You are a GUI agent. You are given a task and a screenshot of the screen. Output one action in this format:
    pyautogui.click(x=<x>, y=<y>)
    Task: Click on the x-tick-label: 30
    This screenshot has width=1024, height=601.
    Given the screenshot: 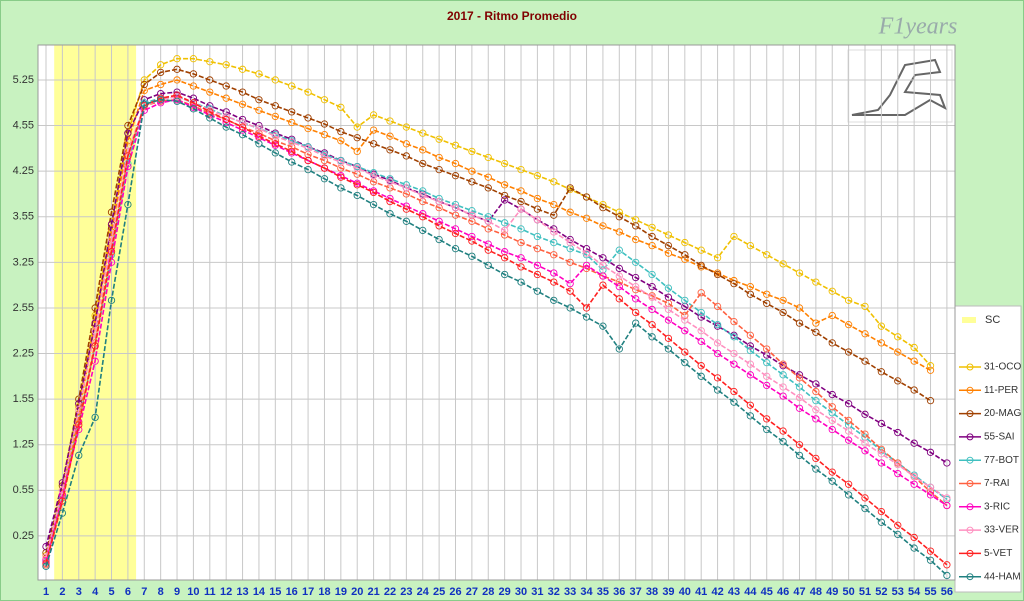 What is the action you would take?
    pyautogui.click(x=521, y=592)
    